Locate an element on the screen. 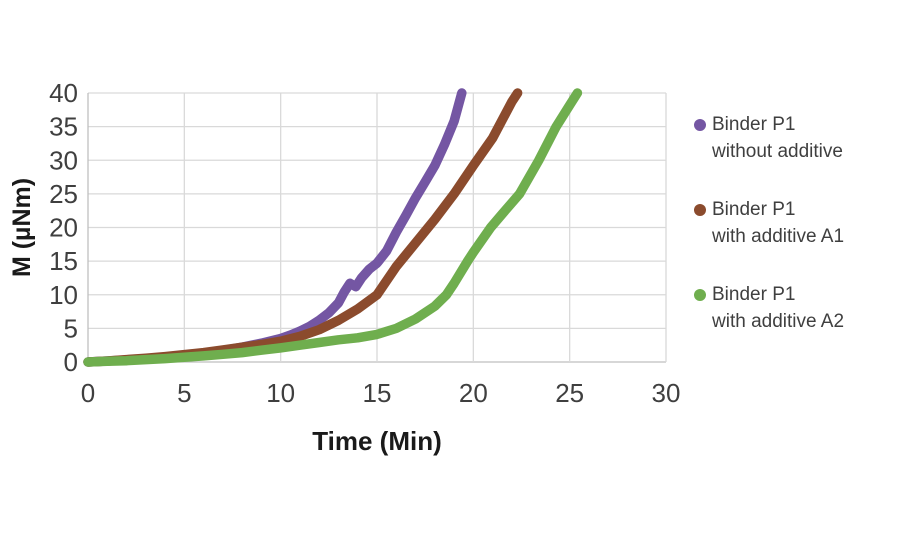  y-tick-label: 10 is located at coordinates (63, 295).